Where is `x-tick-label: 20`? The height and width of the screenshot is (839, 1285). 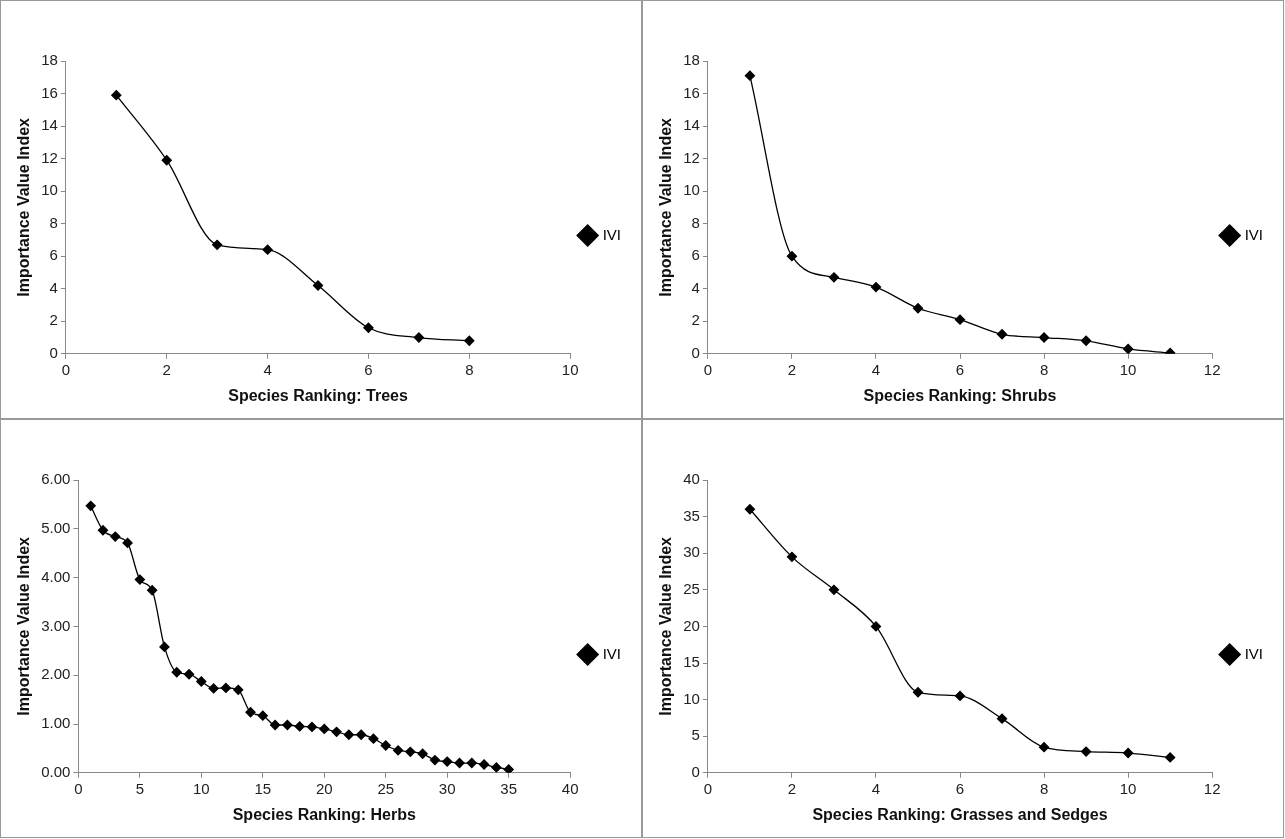
x-tick-label: 20 is located at coordinates (324, 788).